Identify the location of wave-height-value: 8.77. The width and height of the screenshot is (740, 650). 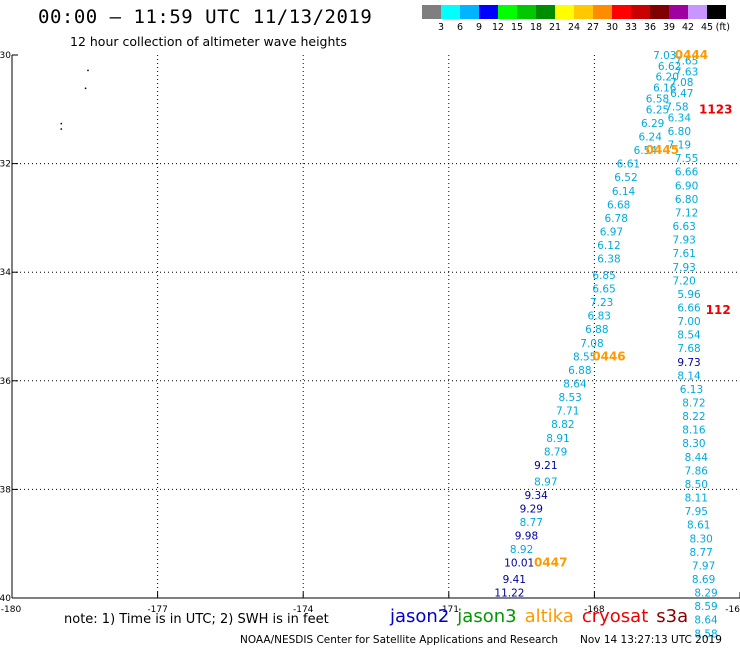
(531, 523).